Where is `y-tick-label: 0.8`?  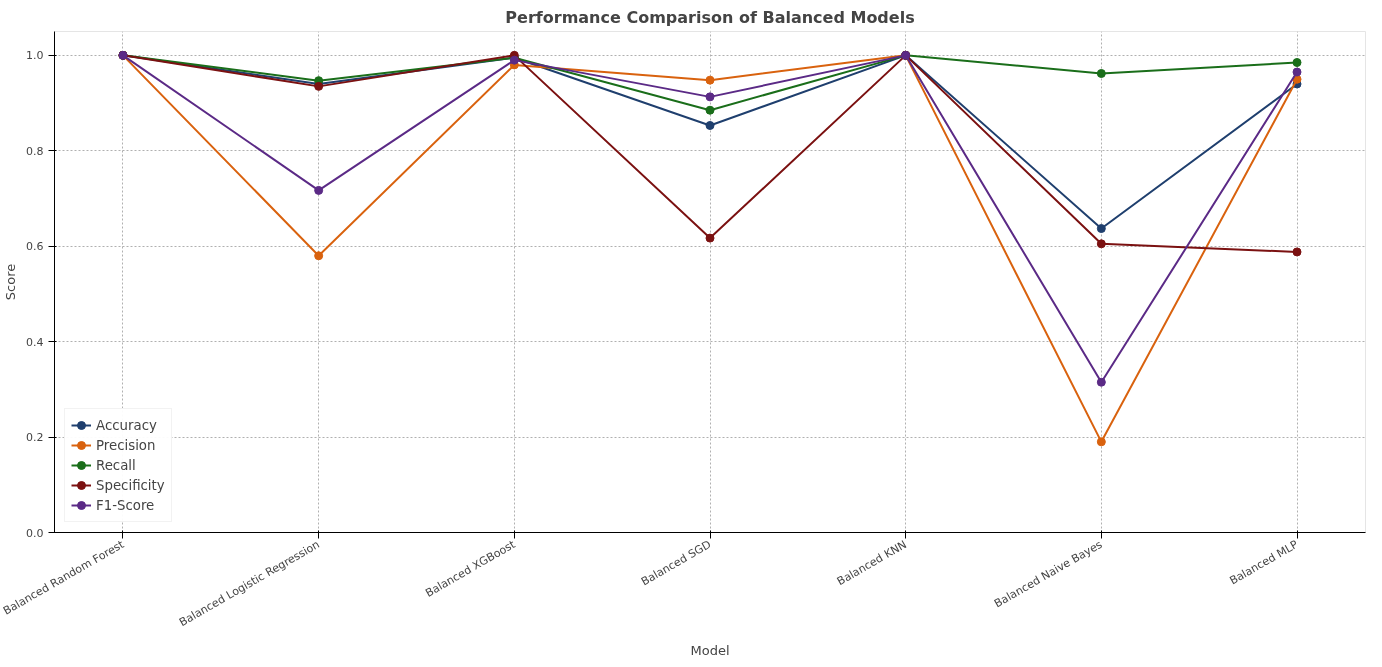 y-tick-label: 0.8 is located at coordinates (35, 151).